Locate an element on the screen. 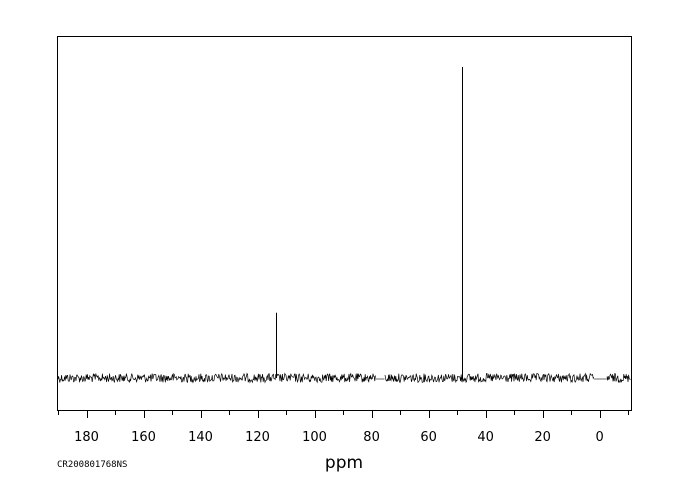  x-tick-label: 180 is located at coordinates (86, 437).